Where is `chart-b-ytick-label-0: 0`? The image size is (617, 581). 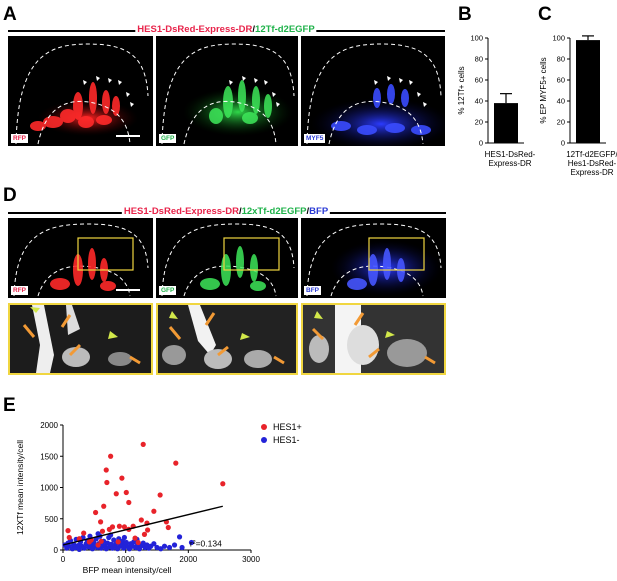 chart-b-ytick-label-0: 0 is located at coordinates (481, 143).